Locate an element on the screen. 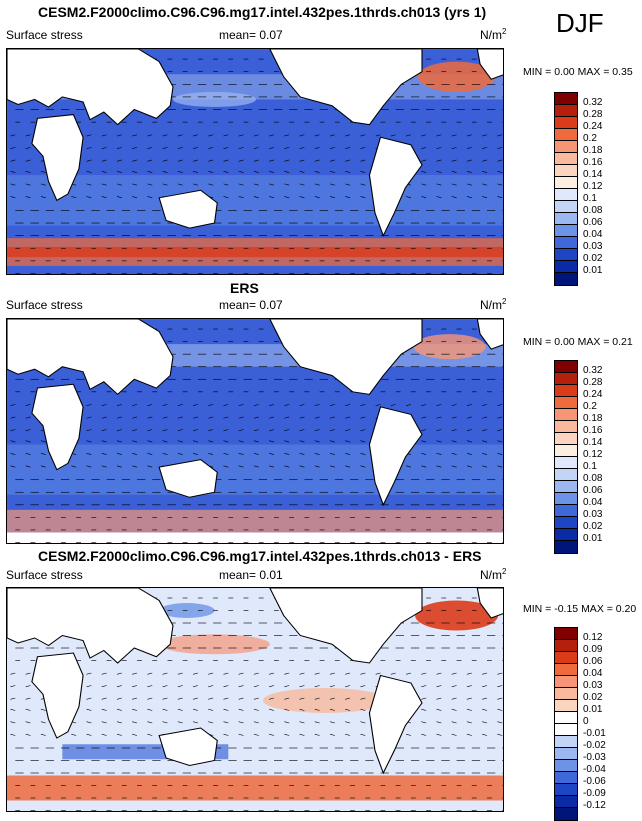  panel-2-title: ERS is located at coordinates (244, 288).